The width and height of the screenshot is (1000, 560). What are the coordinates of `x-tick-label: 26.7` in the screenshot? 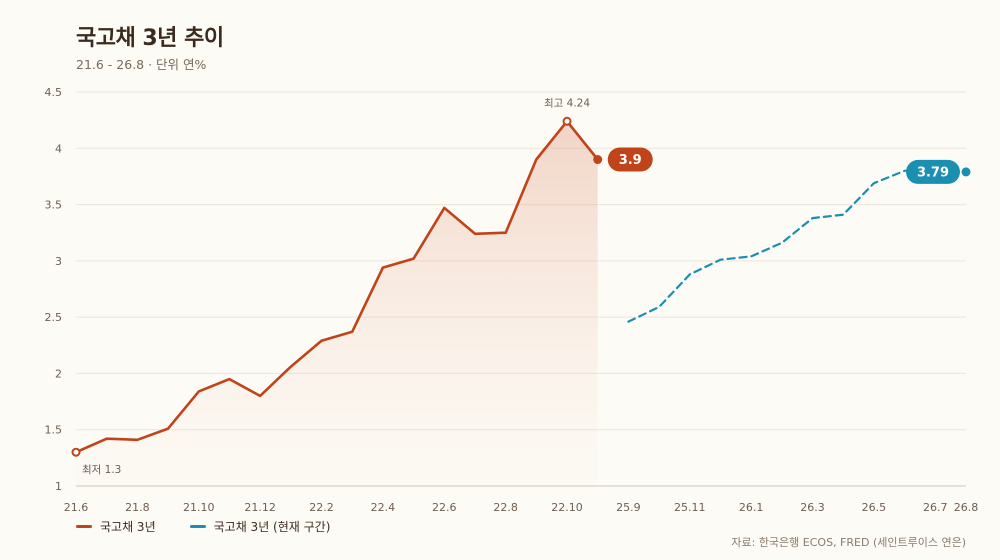 It's located at (935, 507).